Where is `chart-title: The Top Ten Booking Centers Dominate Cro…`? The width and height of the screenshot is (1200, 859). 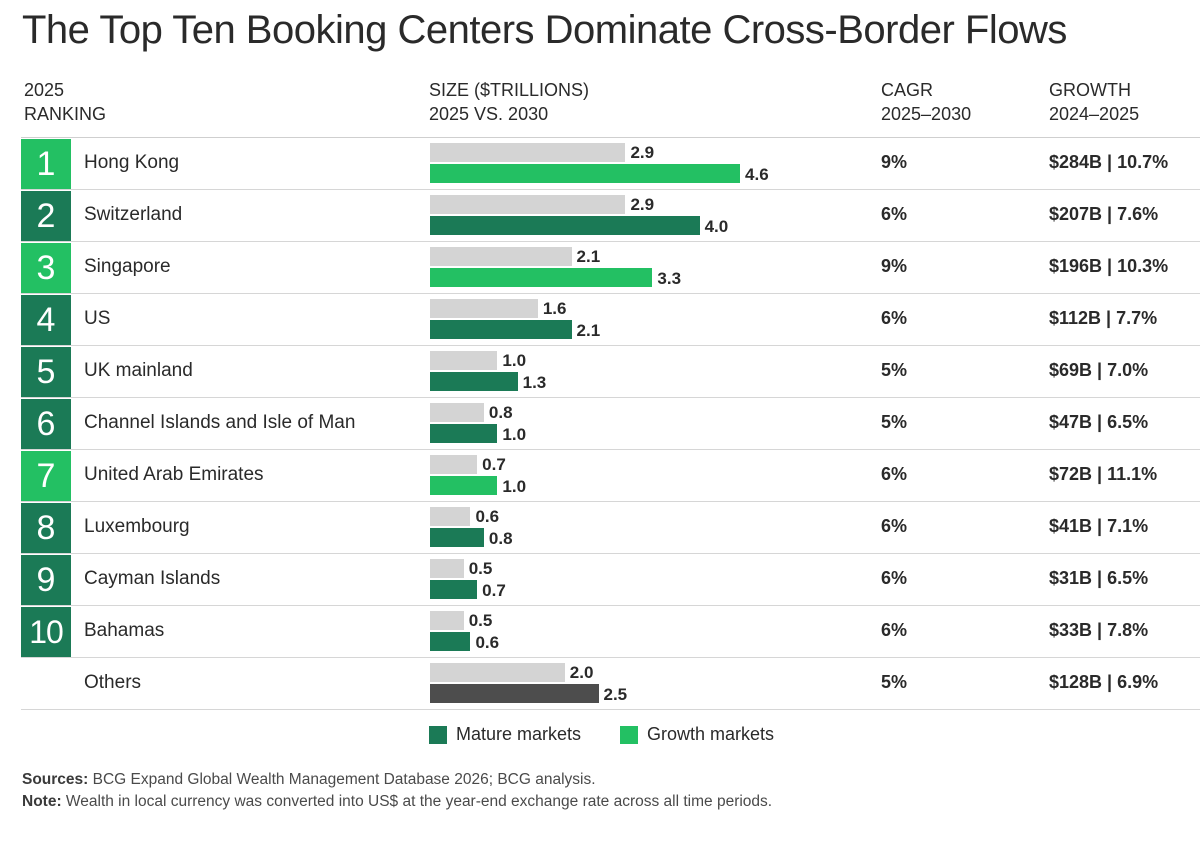
chart-title: The Top Ten Booking Centers Dominate Cro… is located at coordinates (544, 30).